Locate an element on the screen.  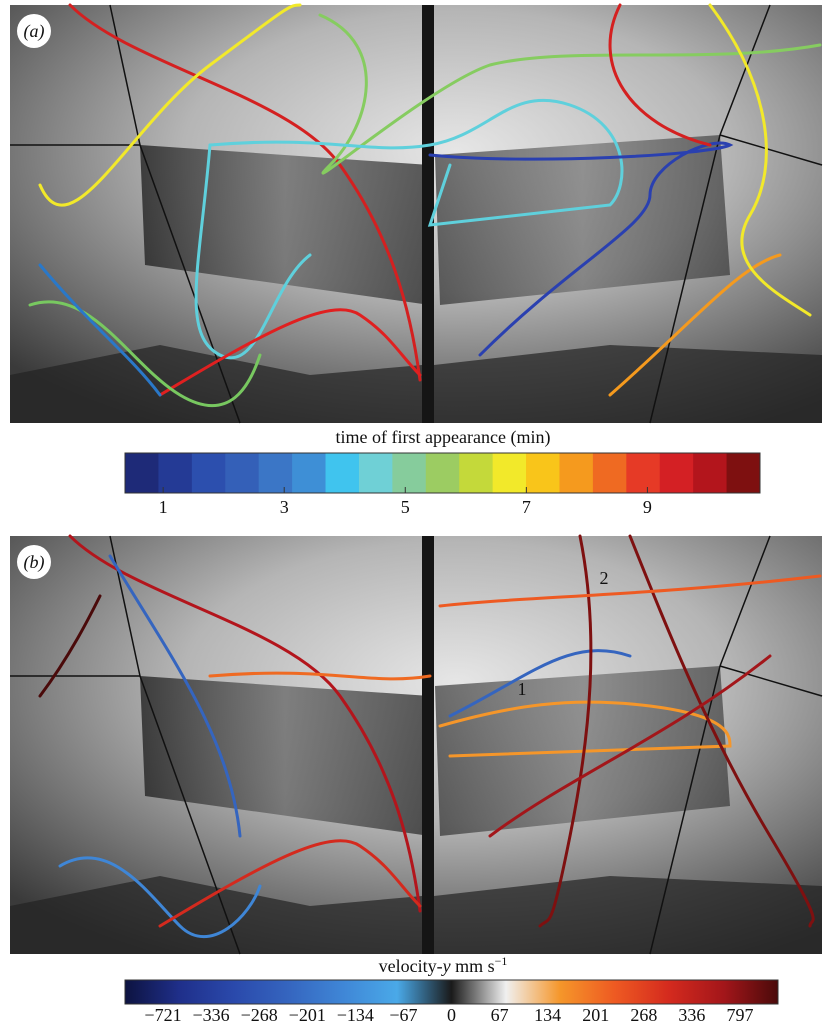
colorbar-tick-label: 268 is located at coordinates (643, 1015).